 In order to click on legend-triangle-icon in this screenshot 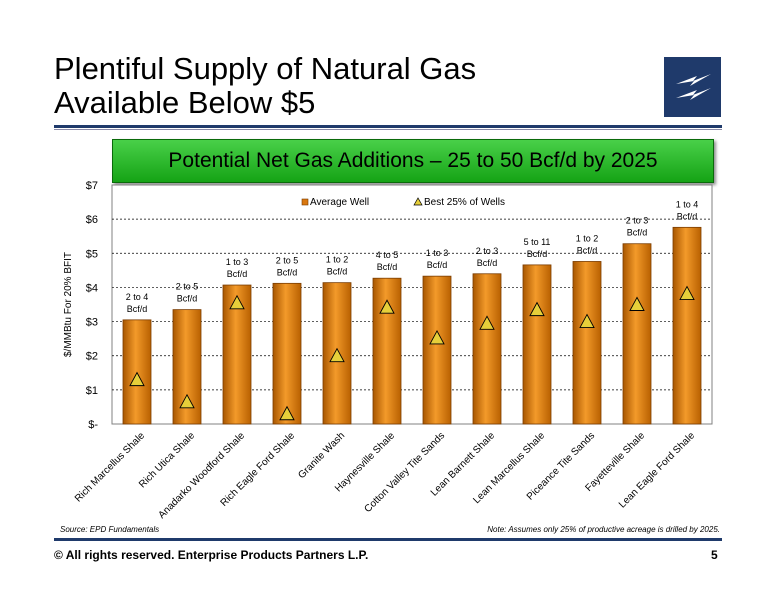, I will do `click(418, 201)`.